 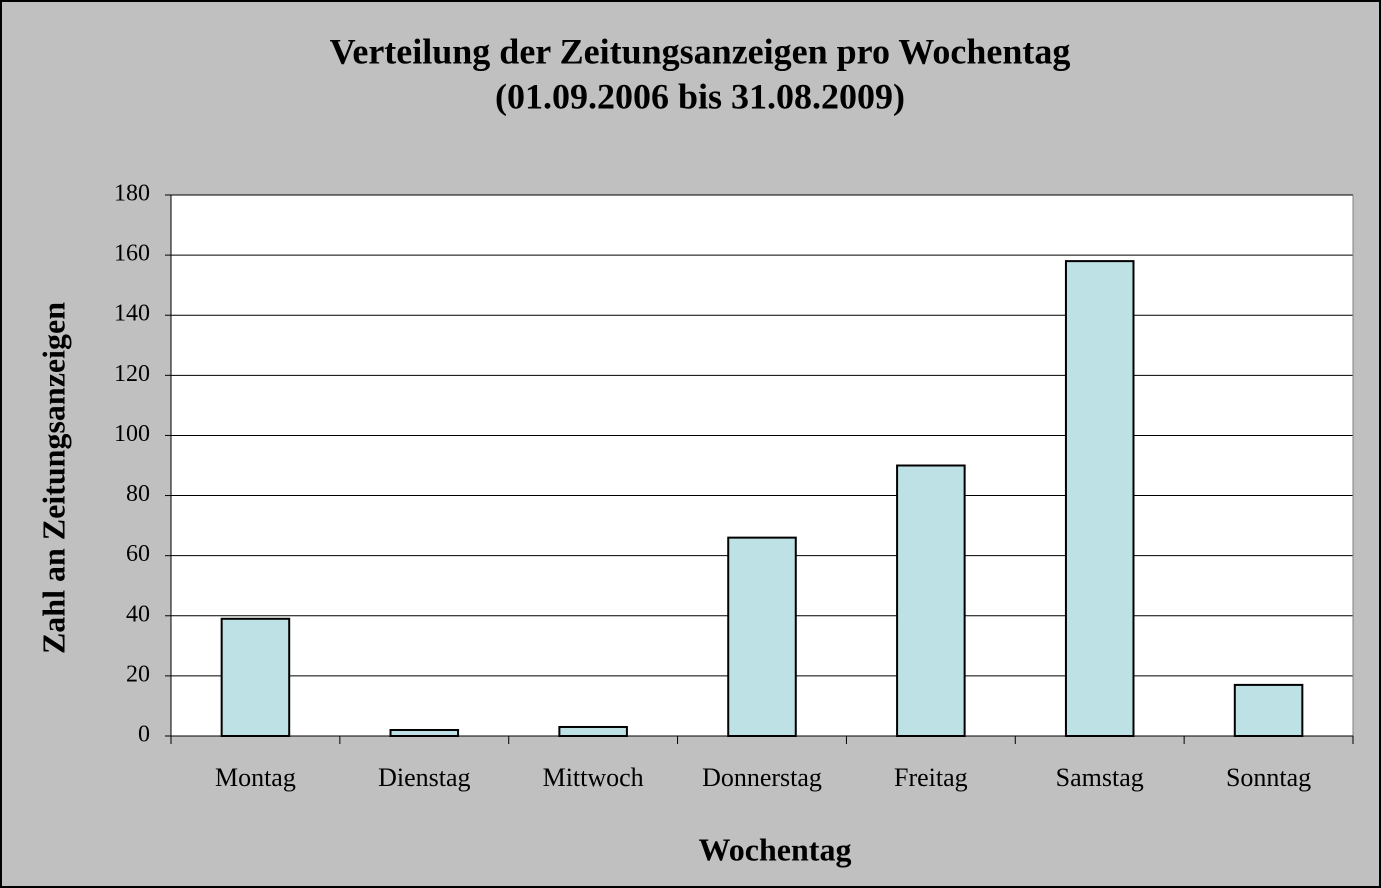 I want to click on y-tick-label: 180, so click(x=132, y=194).